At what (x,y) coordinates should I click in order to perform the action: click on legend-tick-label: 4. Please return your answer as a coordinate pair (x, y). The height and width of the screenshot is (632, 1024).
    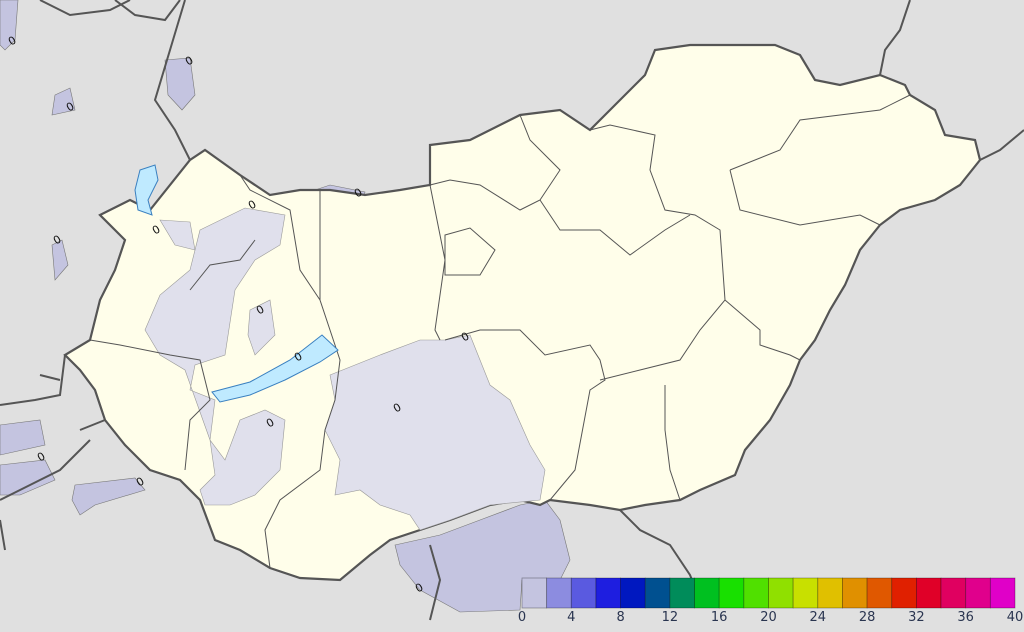
    Looking at the image, I should click on (571, 617).